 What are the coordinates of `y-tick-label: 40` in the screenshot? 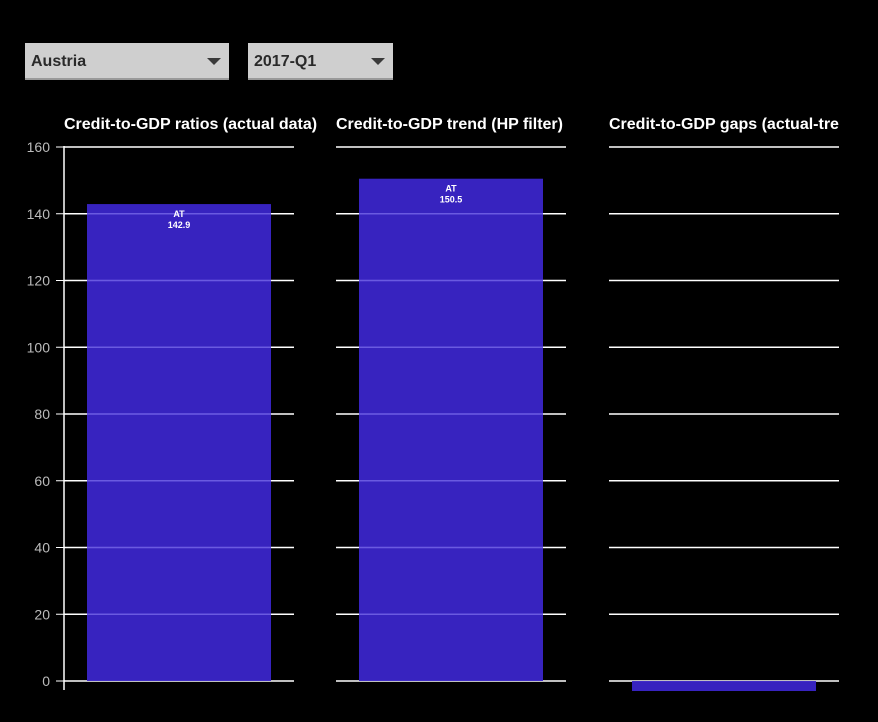 It's located at (42, 548).